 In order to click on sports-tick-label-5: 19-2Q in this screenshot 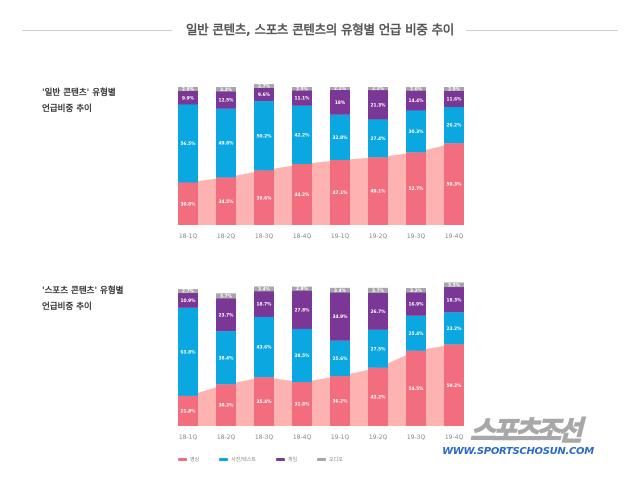, I will do `click(378, 437)`.